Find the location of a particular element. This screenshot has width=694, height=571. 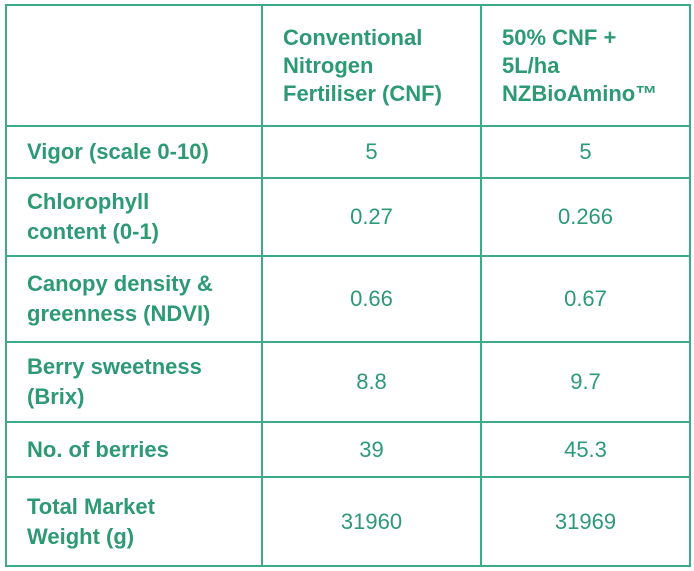

row-label-vigor: Vigor (scale 0-10) is located at coordinates (134, 152).